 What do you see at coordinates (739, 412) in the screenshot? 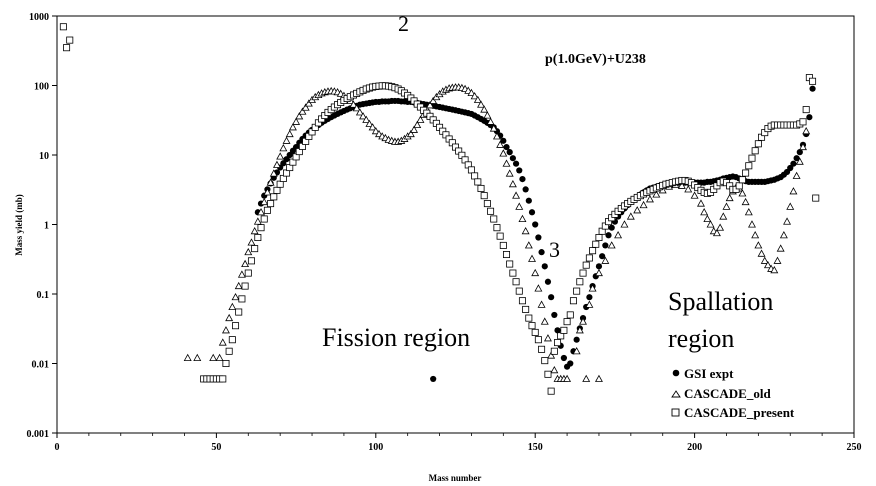
I see `legend-label-cascade-present: CASCADE_present` at bounding box center [739, 412].